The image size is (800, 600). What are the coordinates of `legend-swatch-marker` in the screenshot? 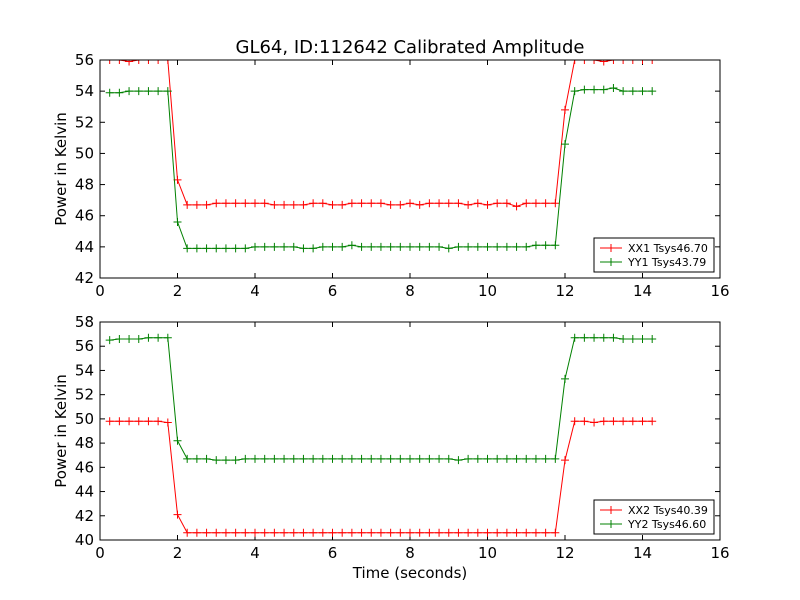 It's located at (611, 524).